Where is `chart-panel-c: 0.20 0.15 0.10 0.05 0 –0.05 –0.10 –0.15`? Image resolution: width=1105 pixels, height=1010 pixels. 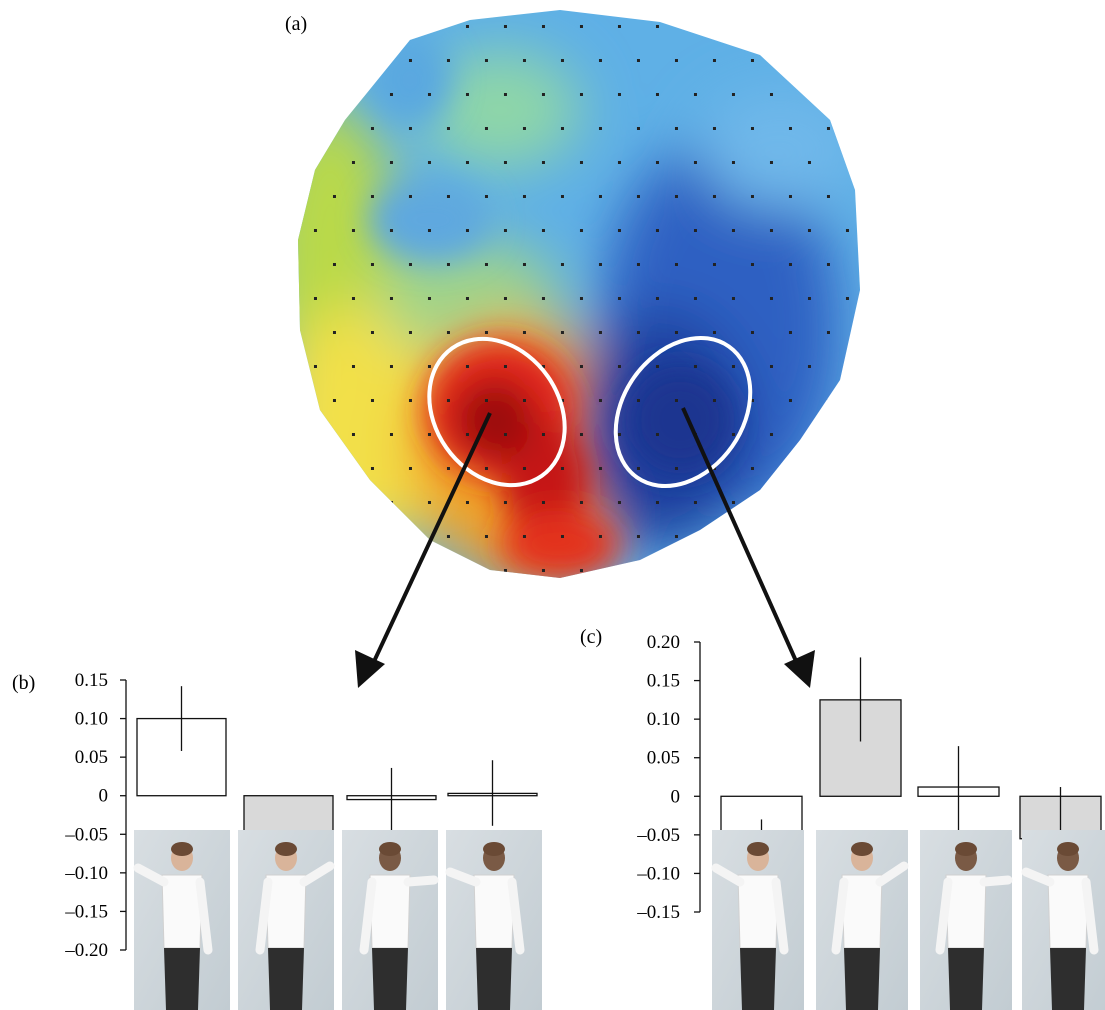
chart-panel-c: 0.20 0.15 0.10 0.05 0 –0.05 –0.10 –0.15 is located at coordinates (869, 777).